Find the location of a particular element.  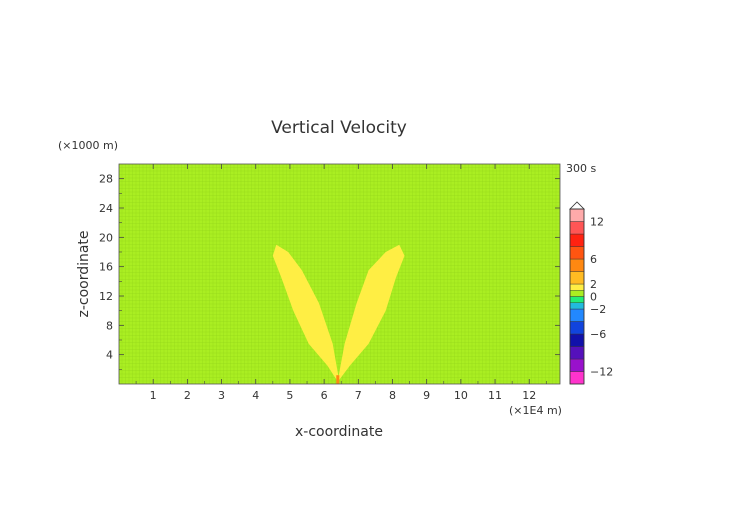

x-tick-label: 4 is located at coordinates (255, 395).